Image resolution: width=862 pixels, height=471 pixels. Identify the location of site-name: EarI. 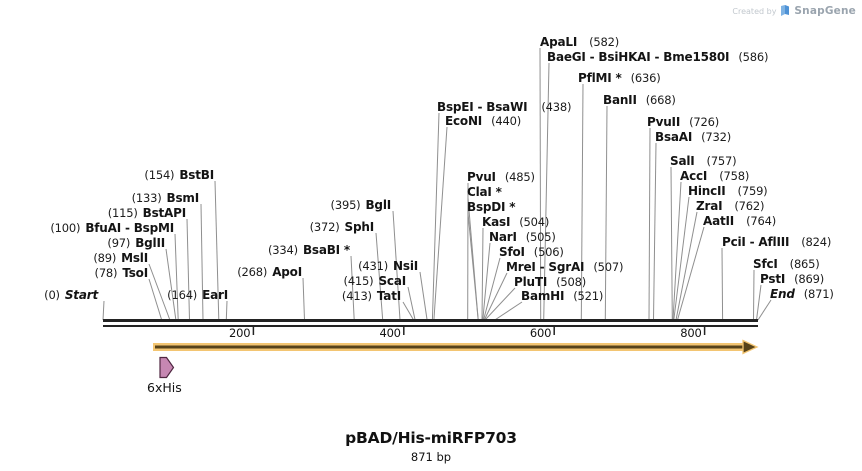
(215, 295).